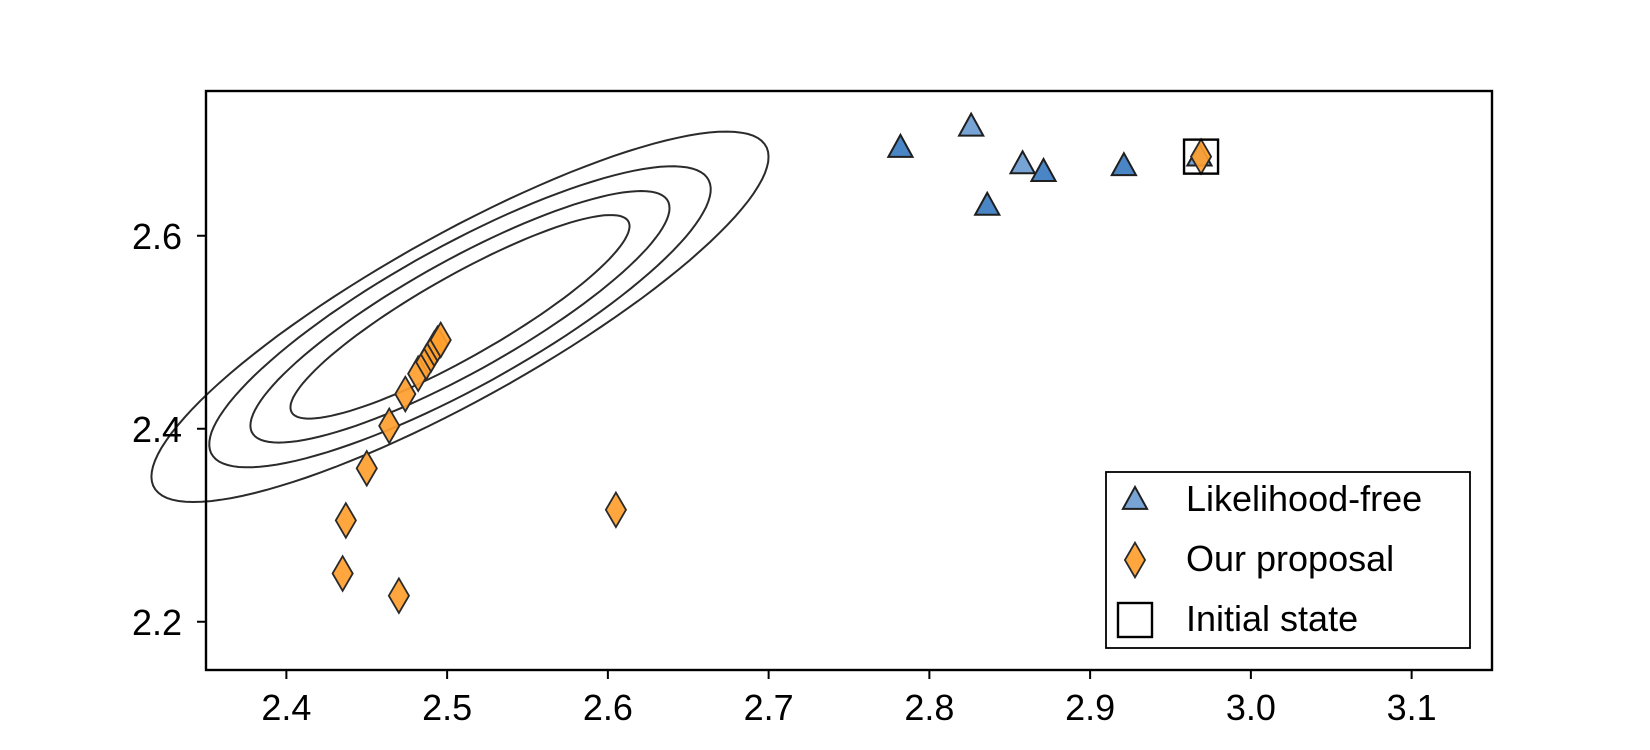 The height and width of the screenshot is (750, 1650). I want to click on legend-square-icon, so click(1135, 620).